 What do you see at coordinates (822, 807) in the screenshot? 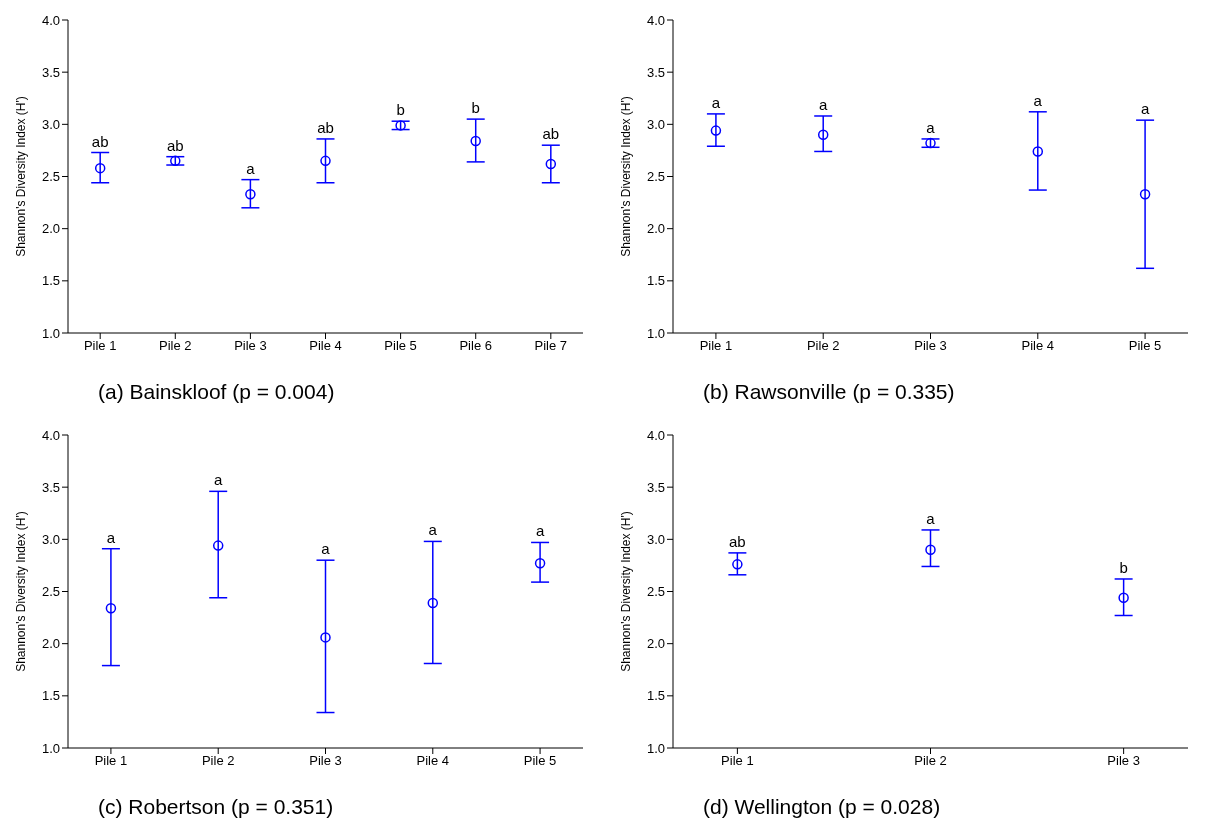
I see `text: (d) Wellington (p = 0.028)` at bounding box center [822, 807].